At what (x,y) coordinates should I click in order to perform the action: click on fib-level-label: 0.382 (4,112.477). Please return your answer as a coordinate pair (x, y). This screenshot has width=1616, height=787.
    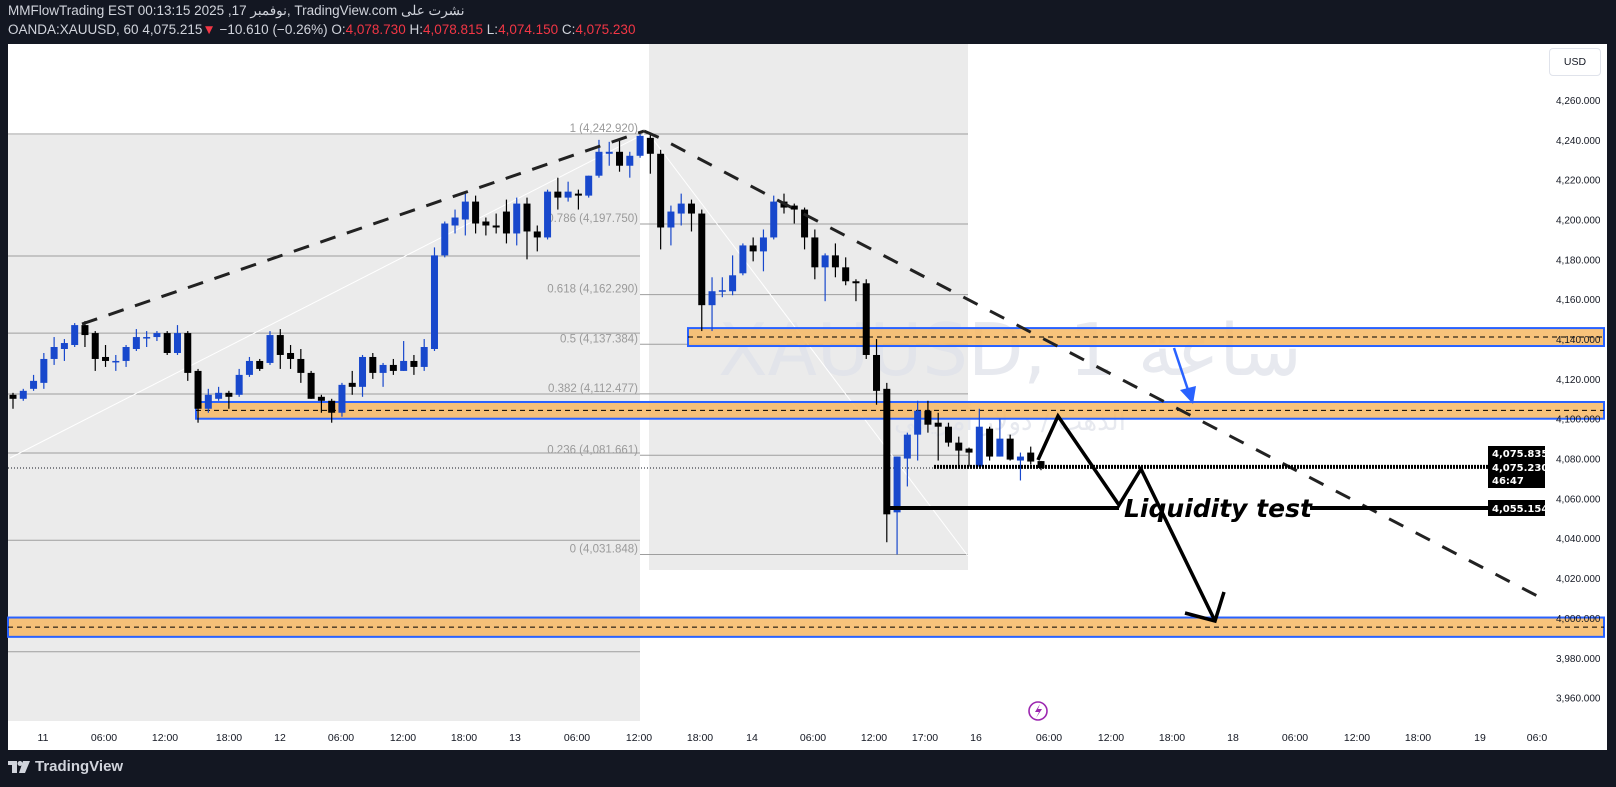
    Looking at the image, I should click on (593, 389).